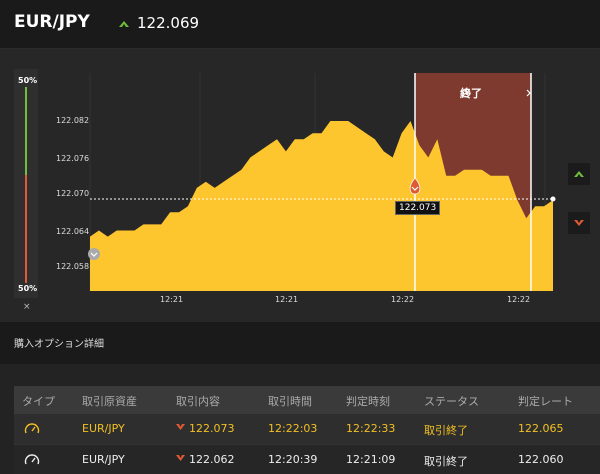 The height and width of the screenshot is (474, 600). I want to click on y-tick: 122.076, so click(73, 158).